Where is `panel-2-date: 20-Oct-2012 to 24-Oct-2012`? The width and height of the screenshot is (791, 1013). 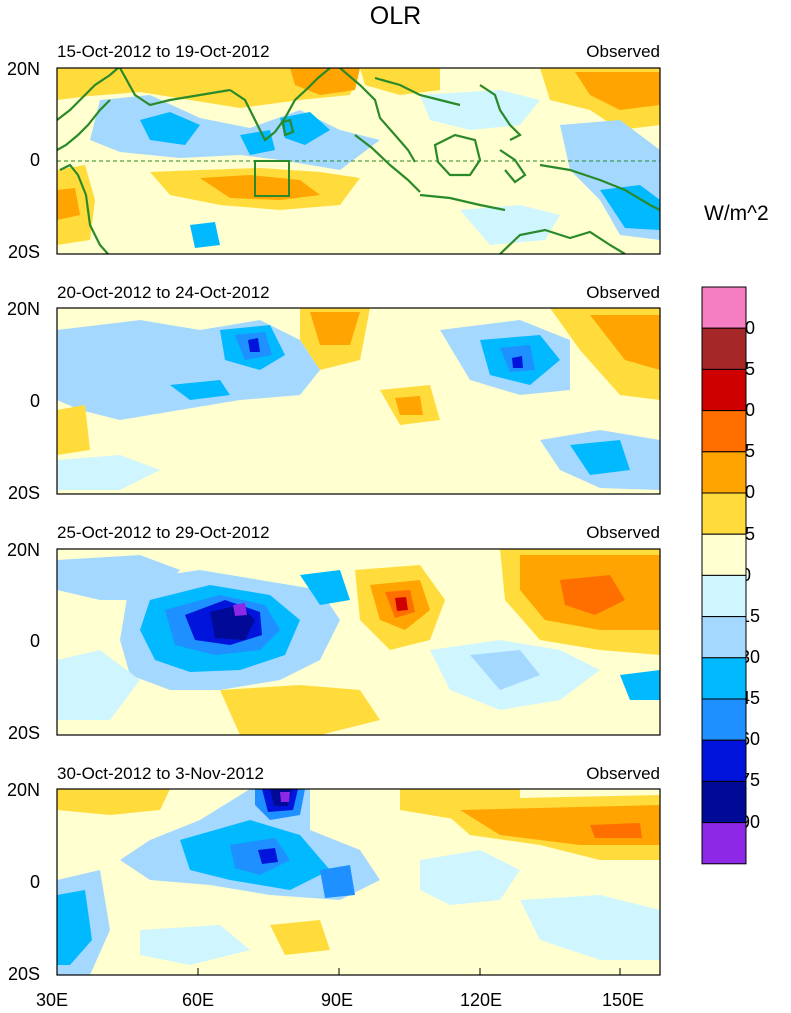 panel-2-date: 20-Oct-2012 to 24-Oct-2012 is located at coordinates (163, 292).